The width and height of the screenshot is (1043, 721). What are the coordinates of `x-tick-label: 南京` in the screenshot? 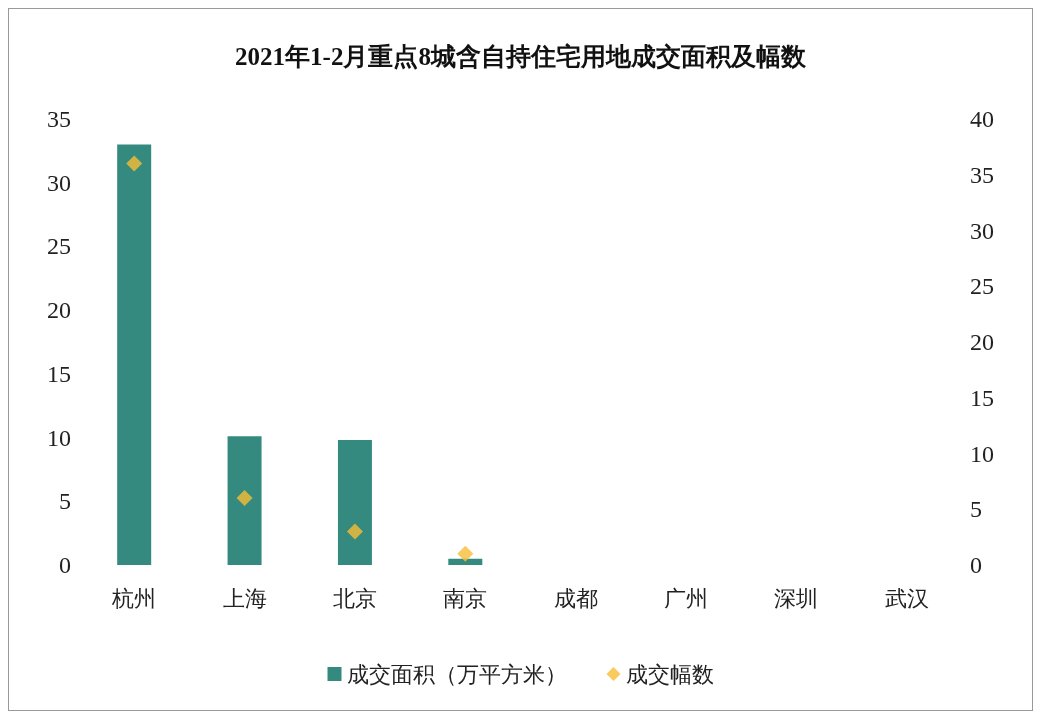 It's located at (465, 598).